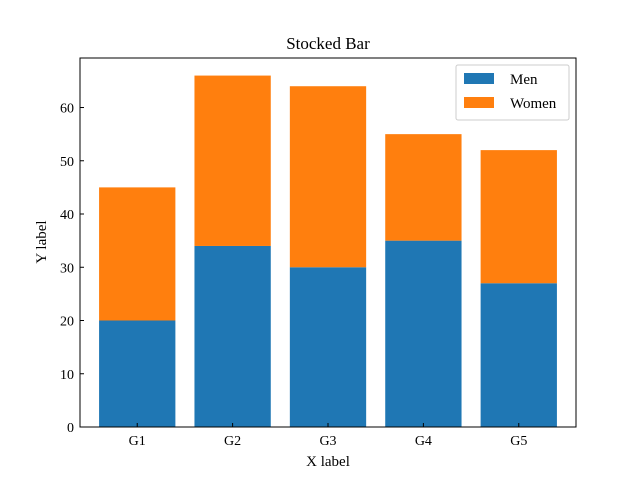  What do you see at coordinates (232, 160) in the screenshot?
I see `bar-women-g2` at bounding box center [232, 160].